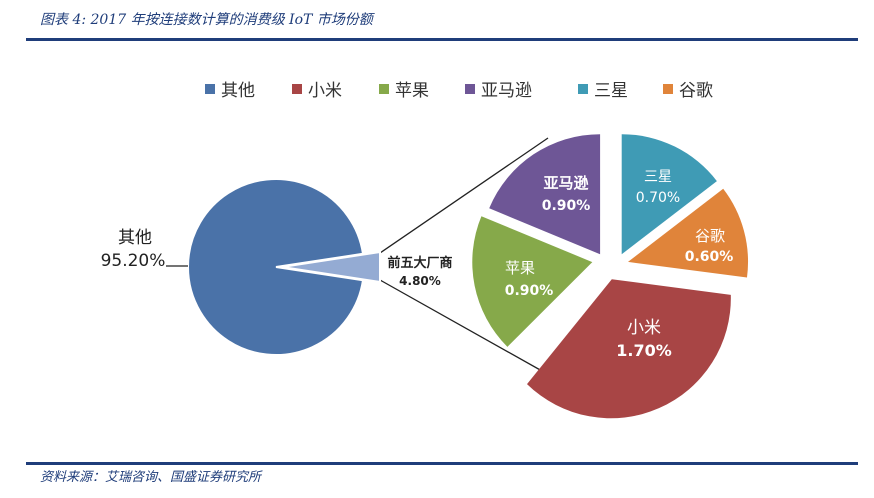  What do you see at coordinates (464, 195) in the screenshot?
I see `connector-line-top` at bounding box center [464, 195].